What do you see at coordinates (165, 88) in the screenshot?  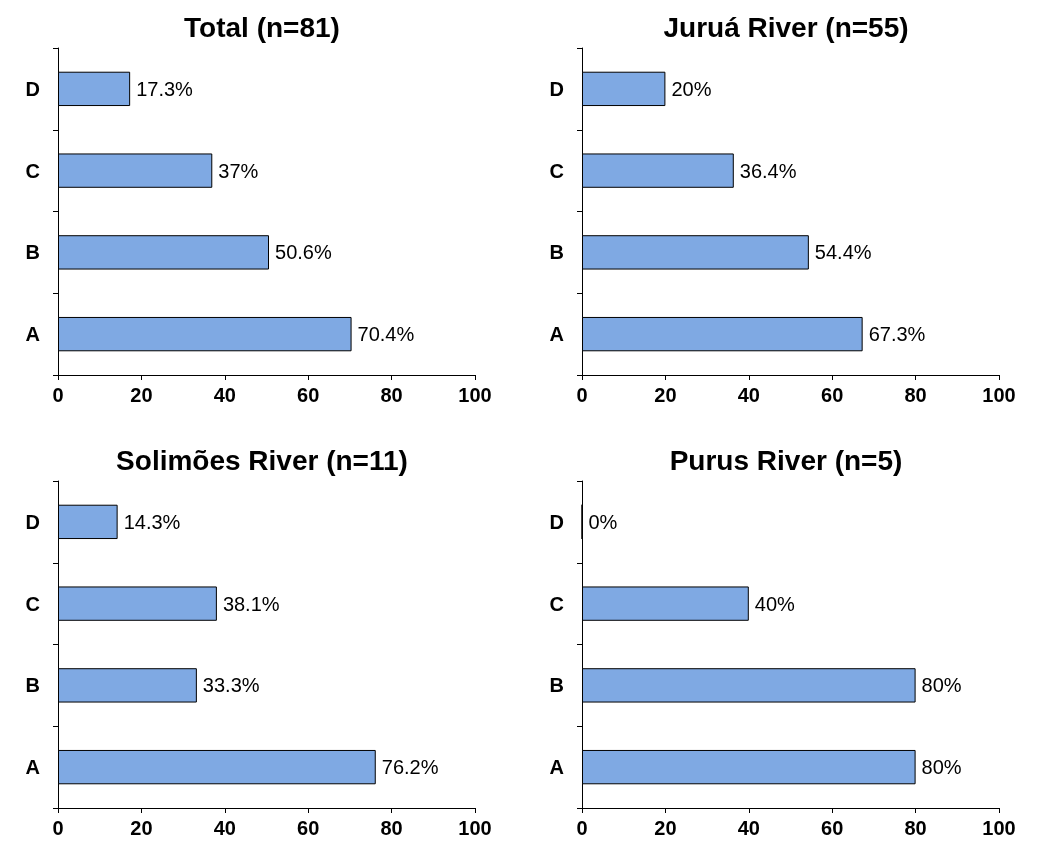 I see `data-label: 17.3%` at bounding box center [165, 88].